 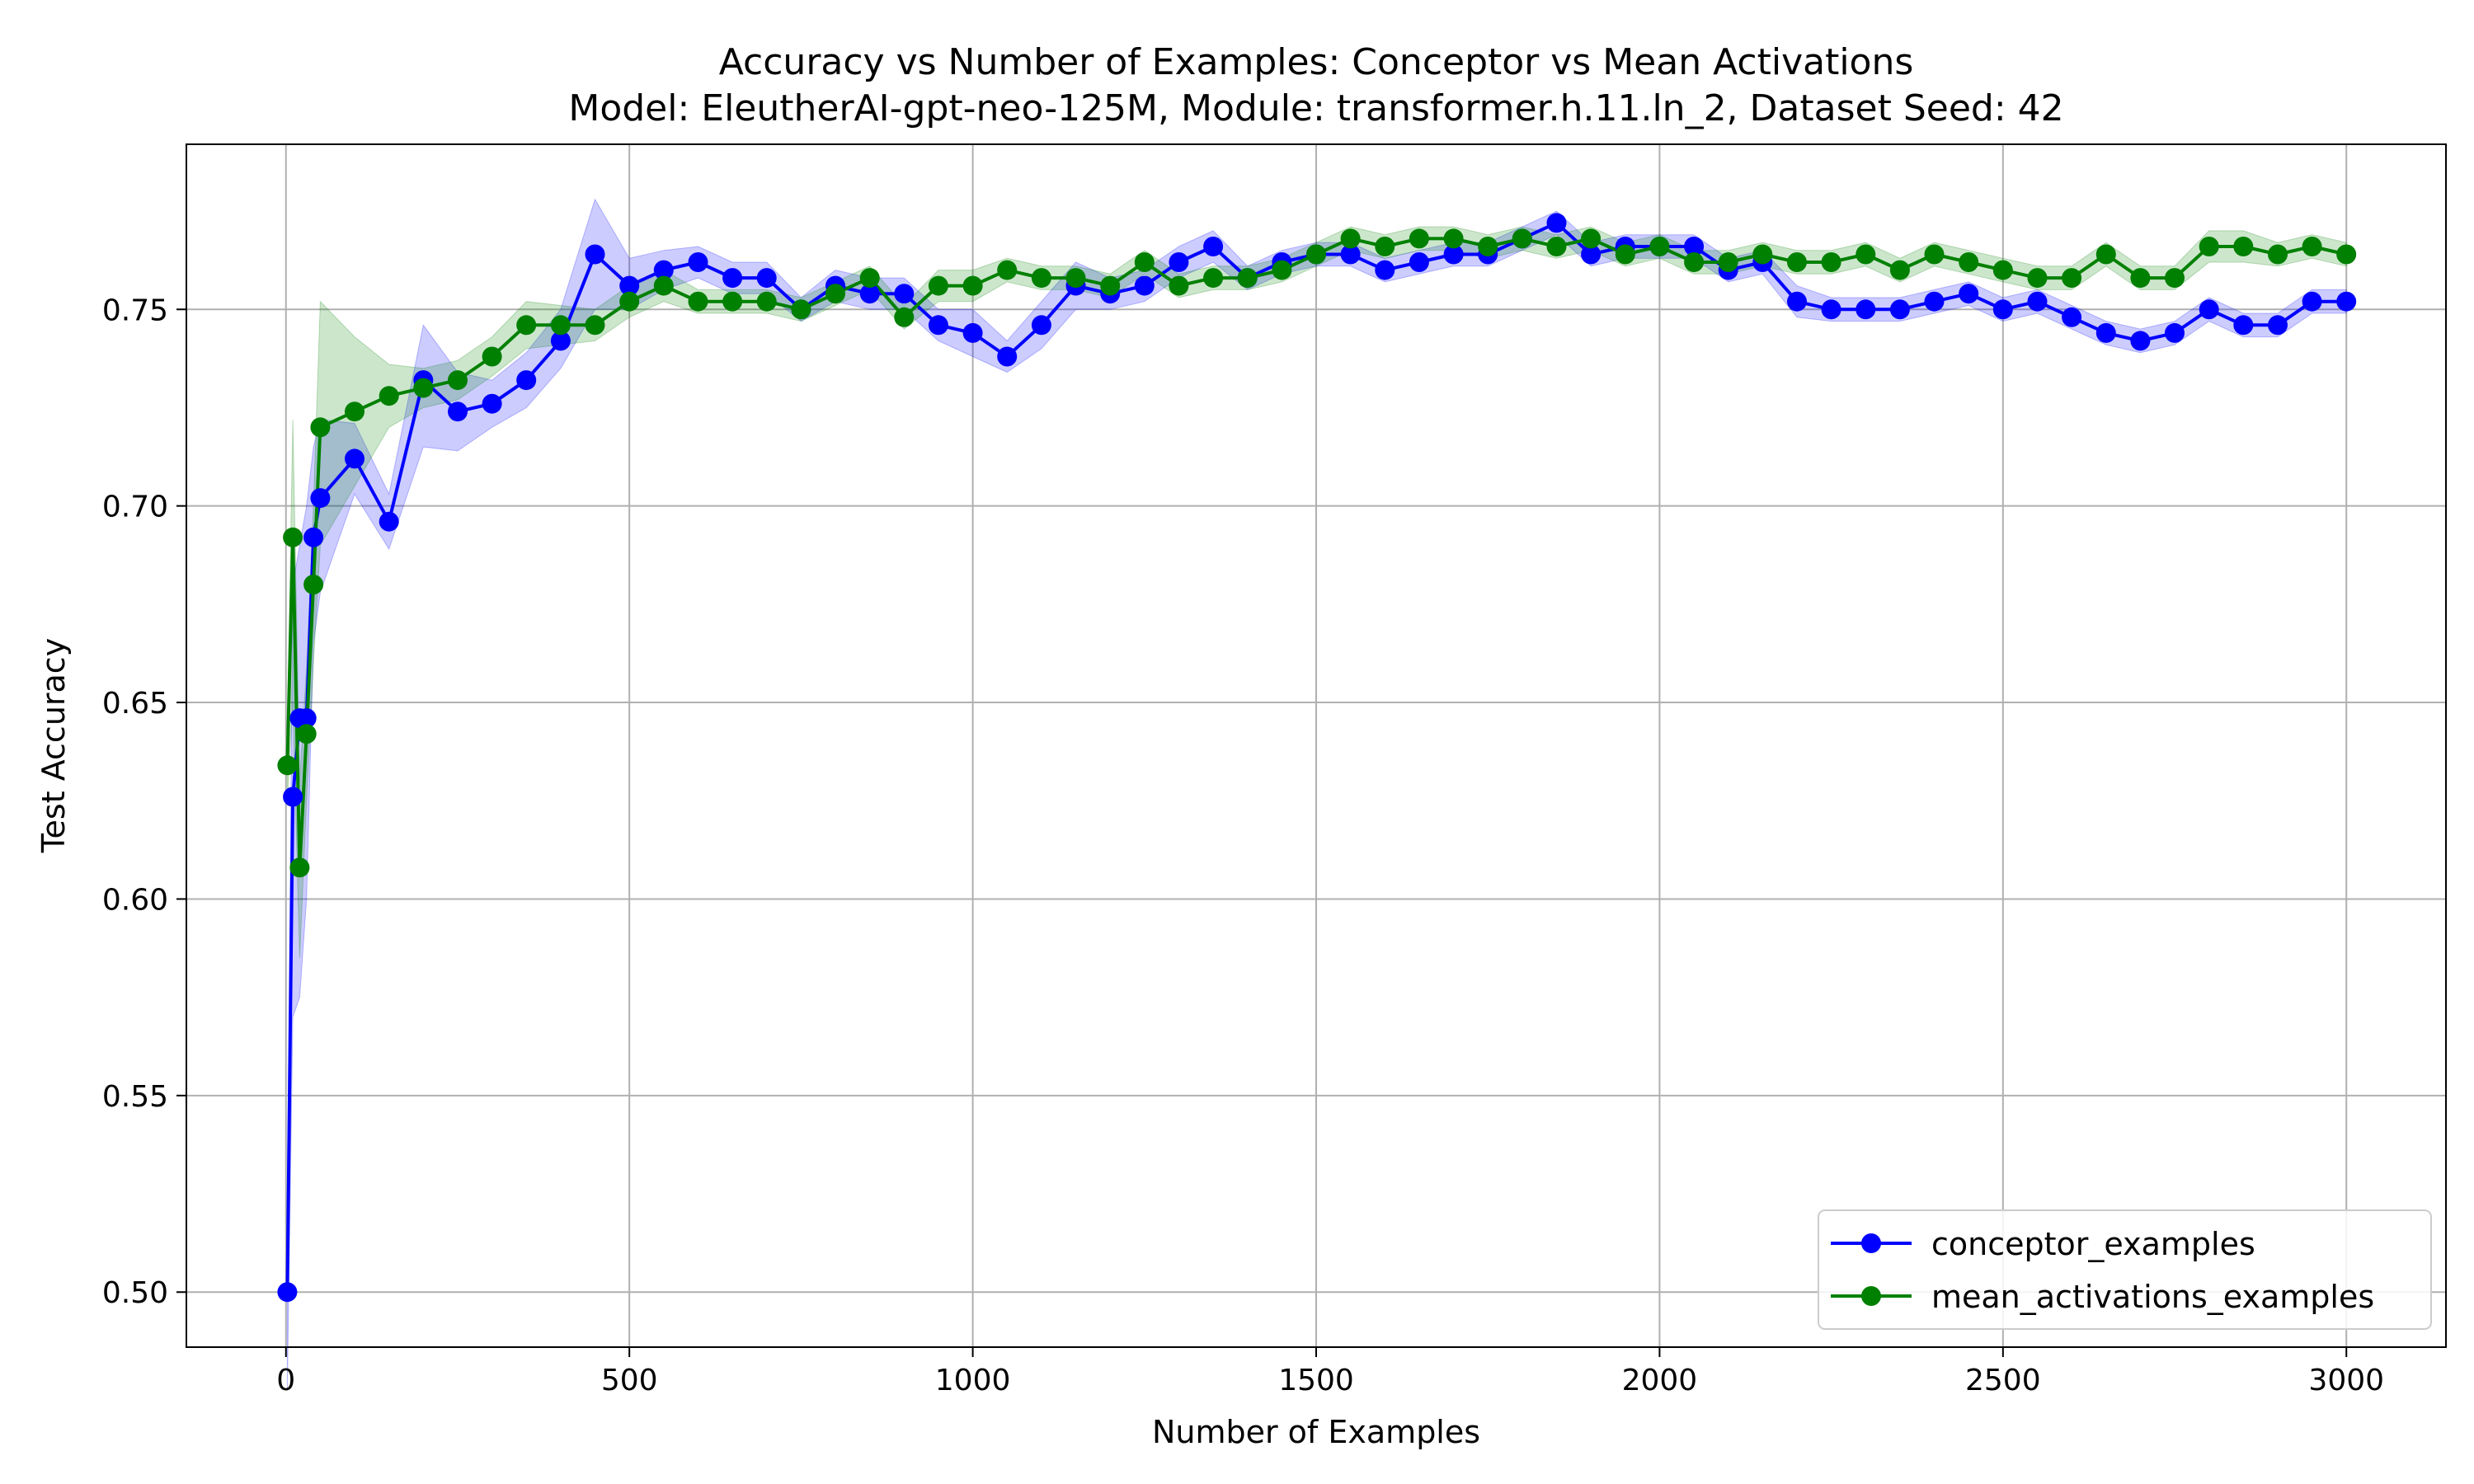 I want to click on legend-marker-mean-activations, so click(x=1871, y=1296).